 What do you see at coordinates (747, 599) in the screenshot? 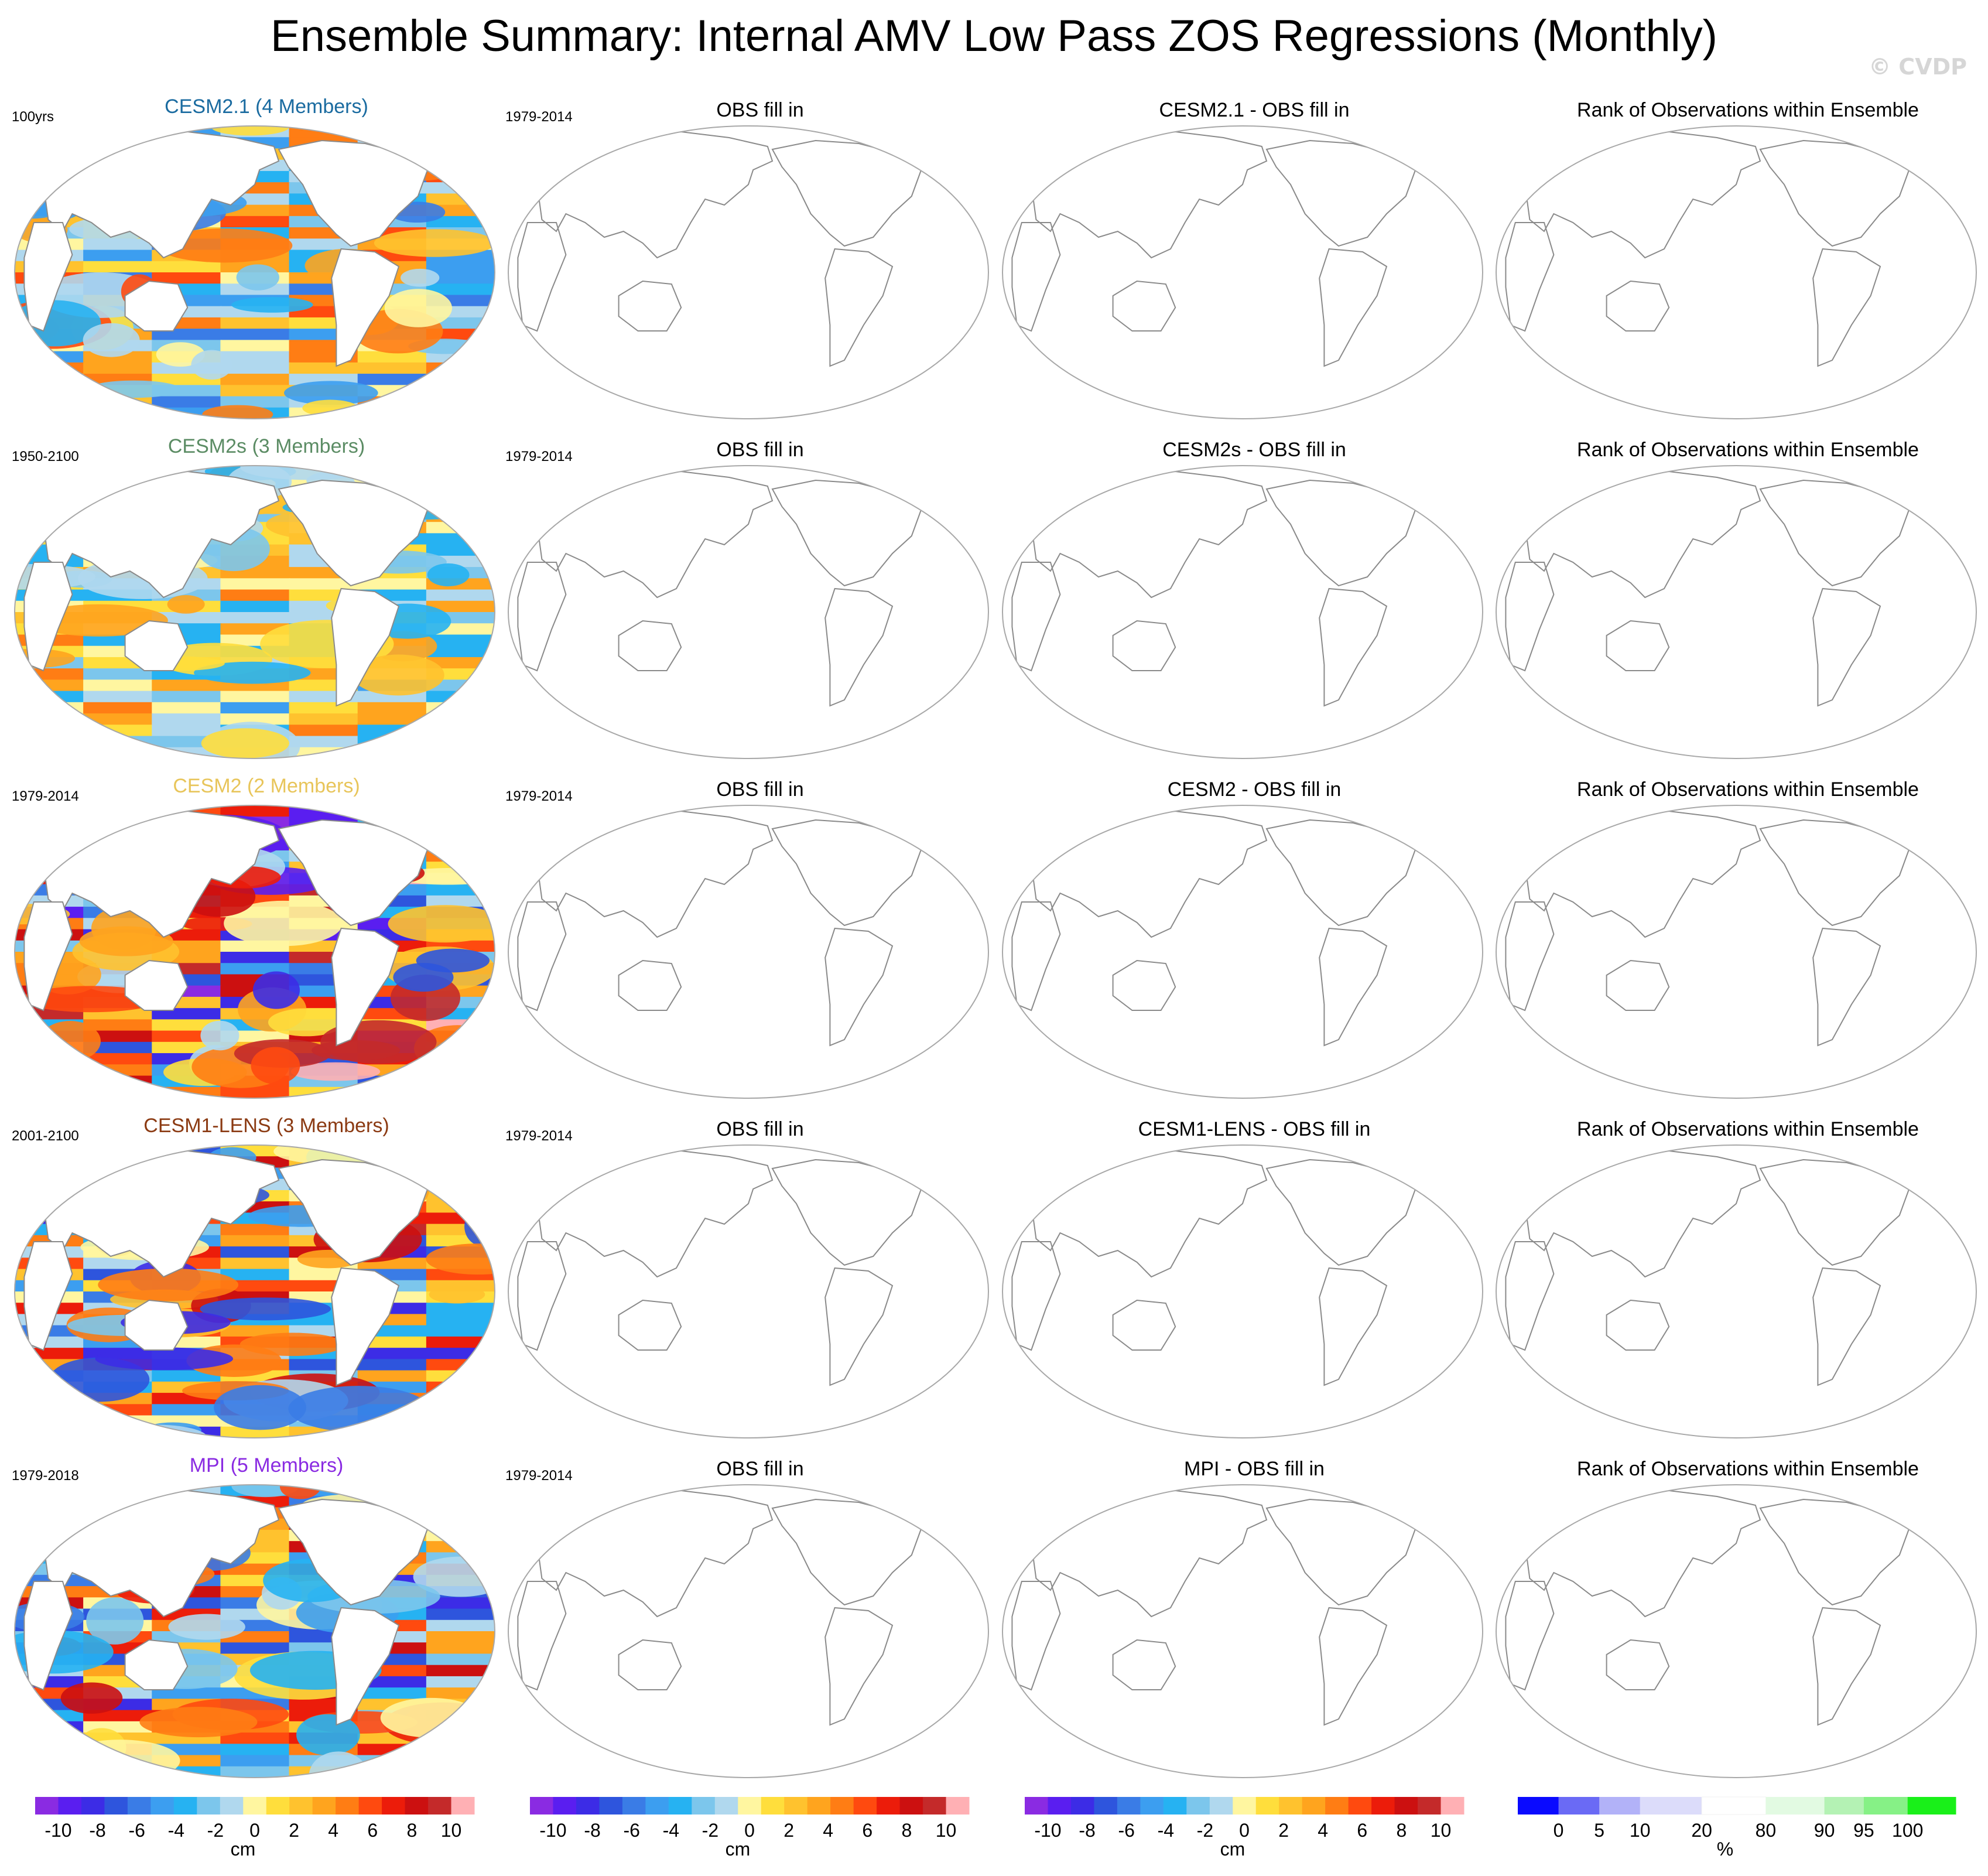
I see `map-panel: OBS fill in 1979-2014` at bounding box center [747, 599].